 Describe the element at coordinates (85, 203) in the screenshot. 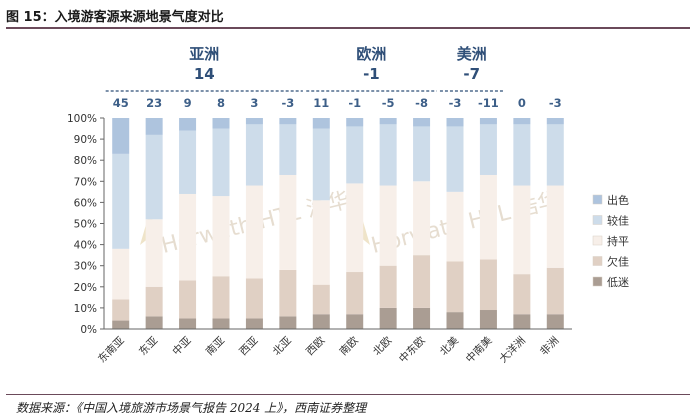

I see `y-tick-label: 60%` at that location.